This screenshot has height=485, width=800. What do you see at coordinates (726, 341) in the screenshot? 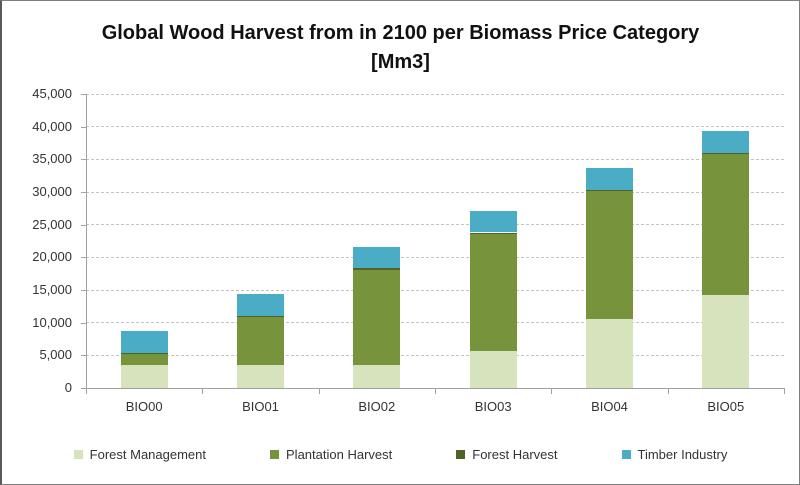
I see `bar-bio05-forest-management` at bounding box center [726, 341].